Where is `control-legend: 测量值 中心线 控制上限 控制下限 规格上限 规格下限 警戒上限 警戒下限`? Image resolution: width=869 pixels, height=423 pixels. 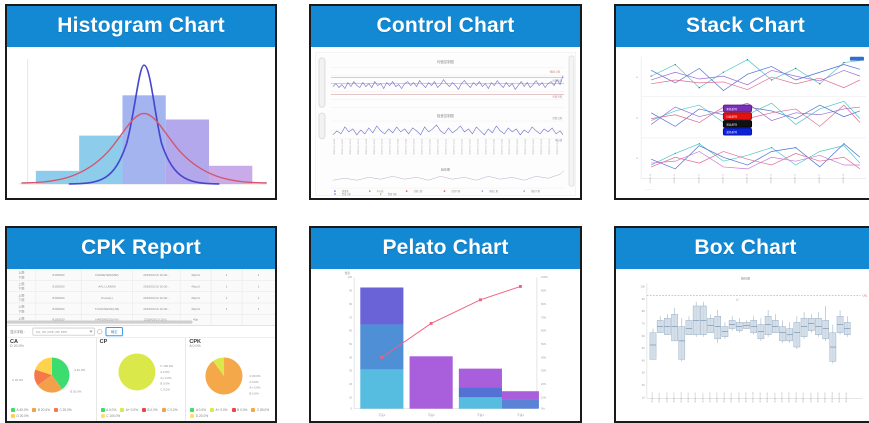 control-legend: 测量值 中心线 控制上限 控制下限 规格上限 规格下限 警戒上限 警戒下限 is located at coordinates (447, 191).